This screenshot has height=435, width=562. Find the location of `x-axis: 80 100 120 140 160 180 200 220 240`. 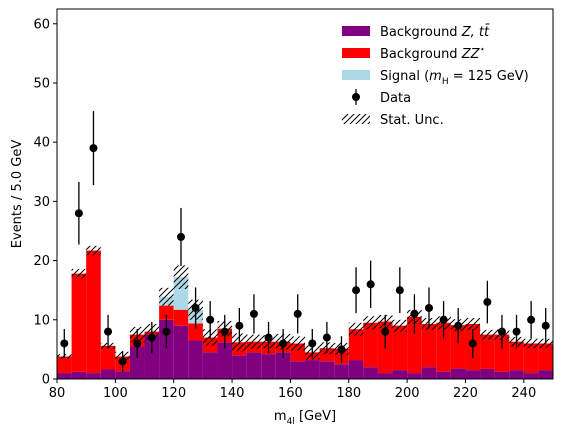

x-axis: 80 100 120 140 160 180 200 220 240 is located at coordinates (292, 390).